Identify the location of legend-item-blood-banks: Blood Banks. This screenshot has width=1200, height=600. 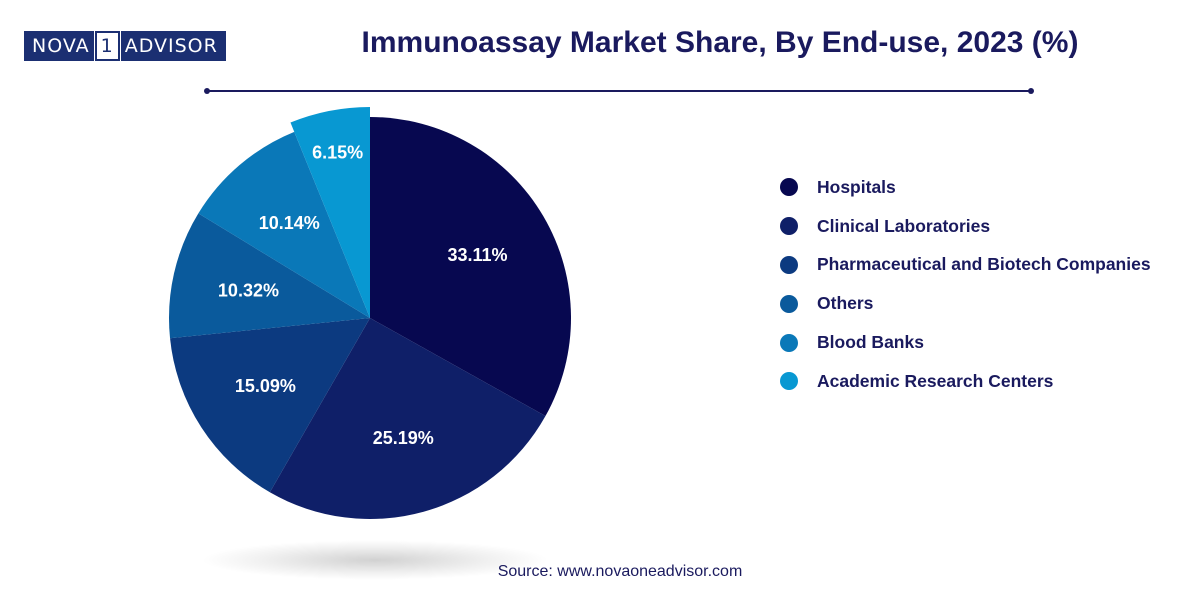
(985, 342).